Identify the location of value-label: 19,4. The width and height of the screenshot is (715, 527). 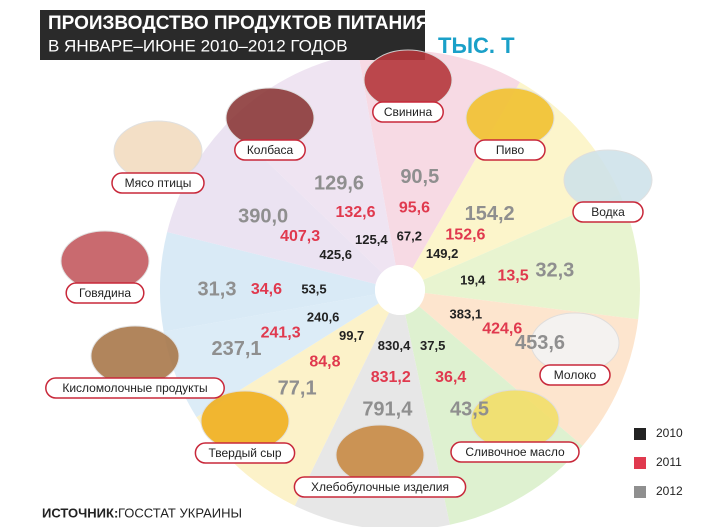
(473, 280).